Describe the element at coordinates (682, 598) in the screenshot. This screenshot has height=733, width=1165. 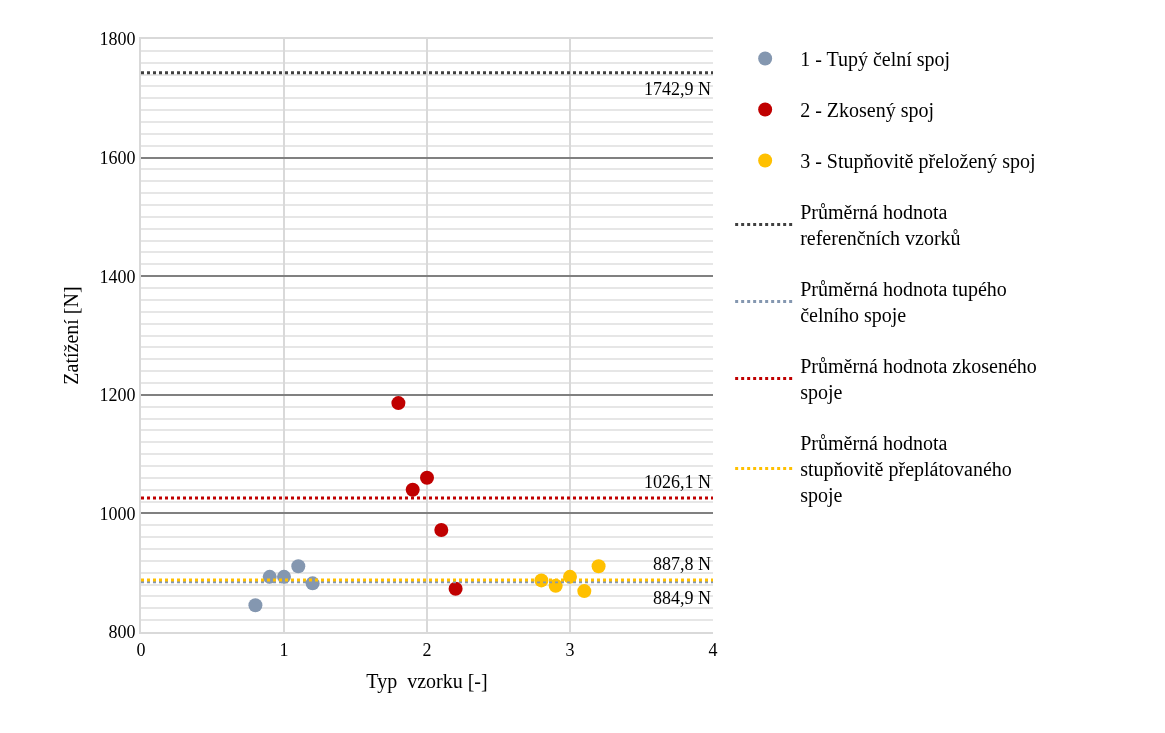
I see `annotation: 884,9 N` at that location.